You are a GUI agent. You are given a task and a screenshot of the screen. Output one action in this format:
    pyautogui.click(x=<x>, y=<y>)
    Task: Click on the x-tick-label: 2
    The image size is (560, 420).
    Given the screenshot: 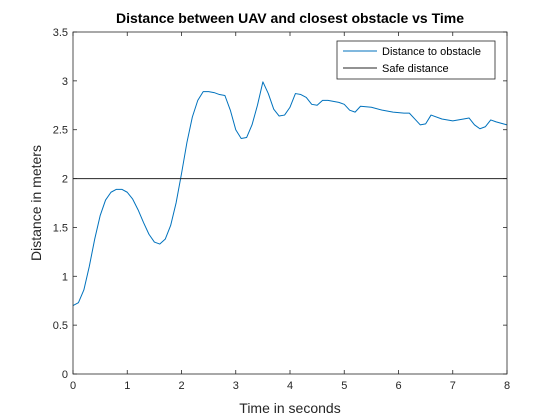 What is the action you would take?
    pyautogui.click(x=181, y=386)
    